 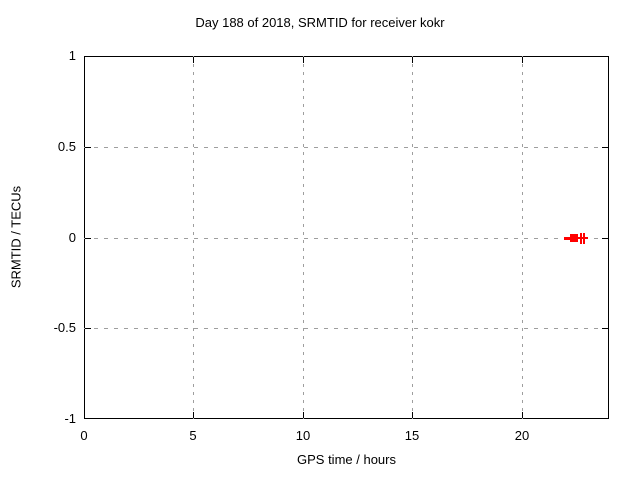 I want to click on data-point-filled-square, so click(x=574, y=237).